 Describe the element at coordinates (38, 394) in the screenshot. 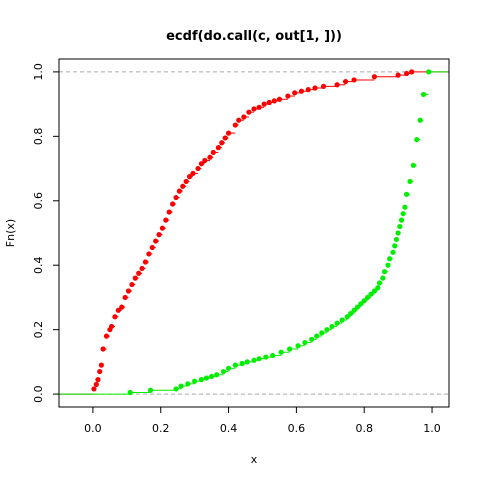

I see `y-tick-label-0: 0.0` at that location.